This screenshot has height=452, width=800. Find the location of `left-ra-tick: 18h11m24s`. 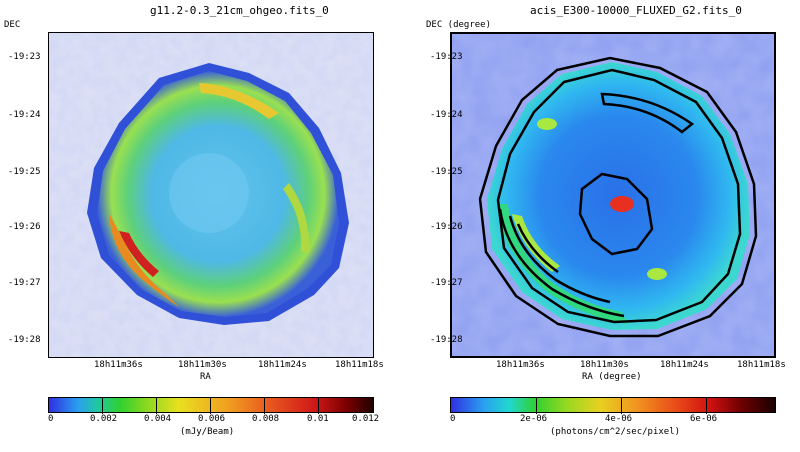

left-ra-tick: 18h11m24s is located at coordinates (282, 365).